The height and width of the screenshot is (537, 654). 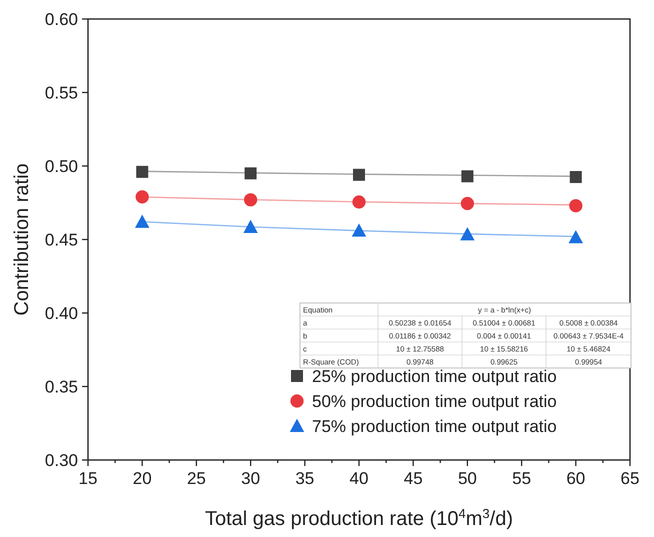 I want to click on legend-label: 50% production time output ratio, so click(x=434, y=401).